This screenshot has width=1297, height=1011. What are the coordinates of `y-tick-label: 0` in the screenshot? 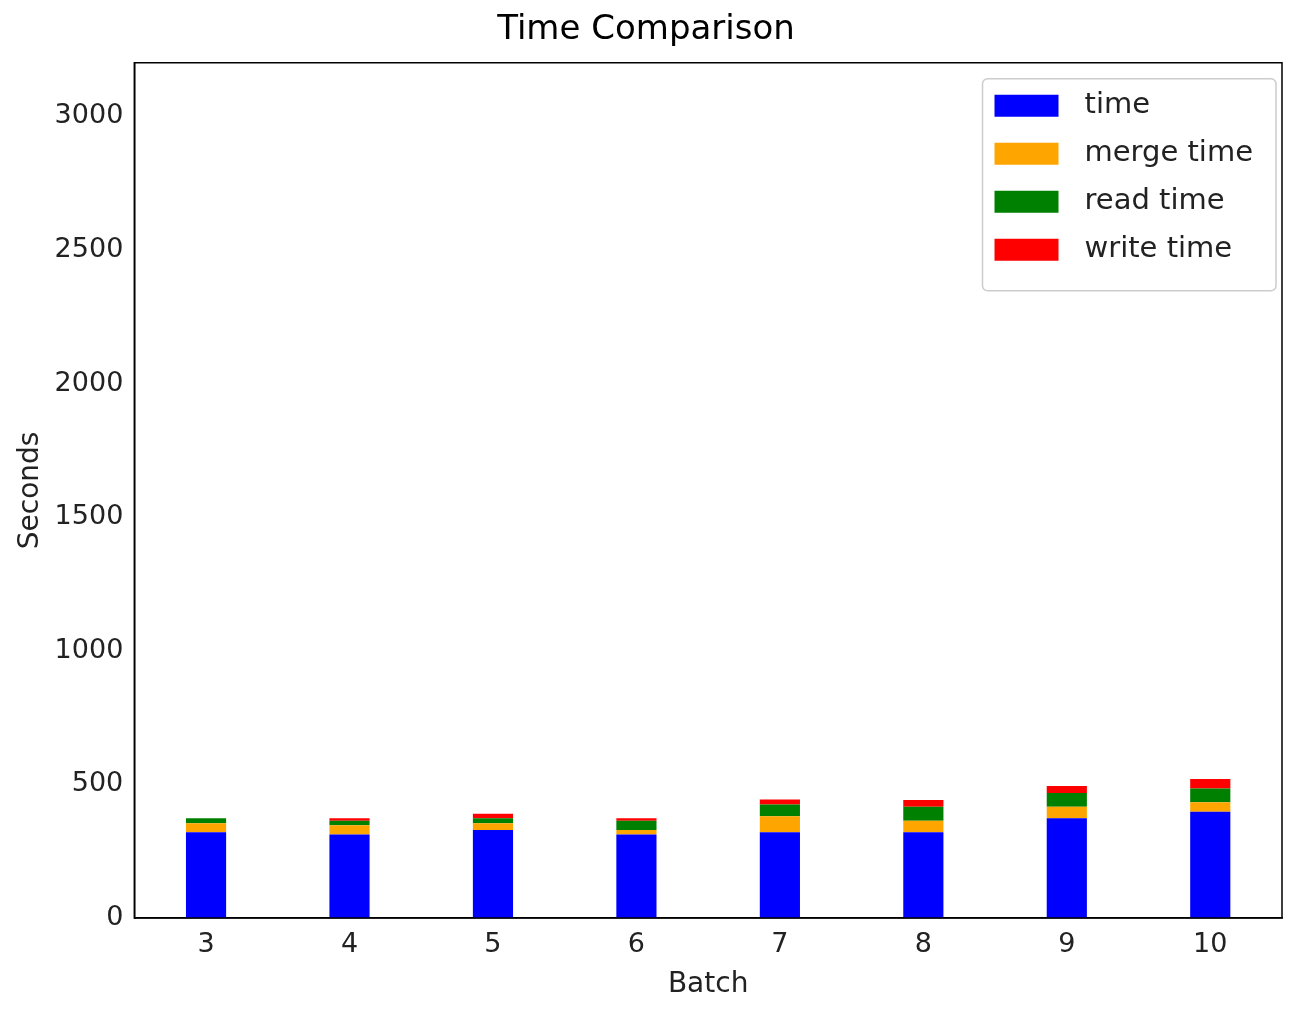 It's located at (115, 916).